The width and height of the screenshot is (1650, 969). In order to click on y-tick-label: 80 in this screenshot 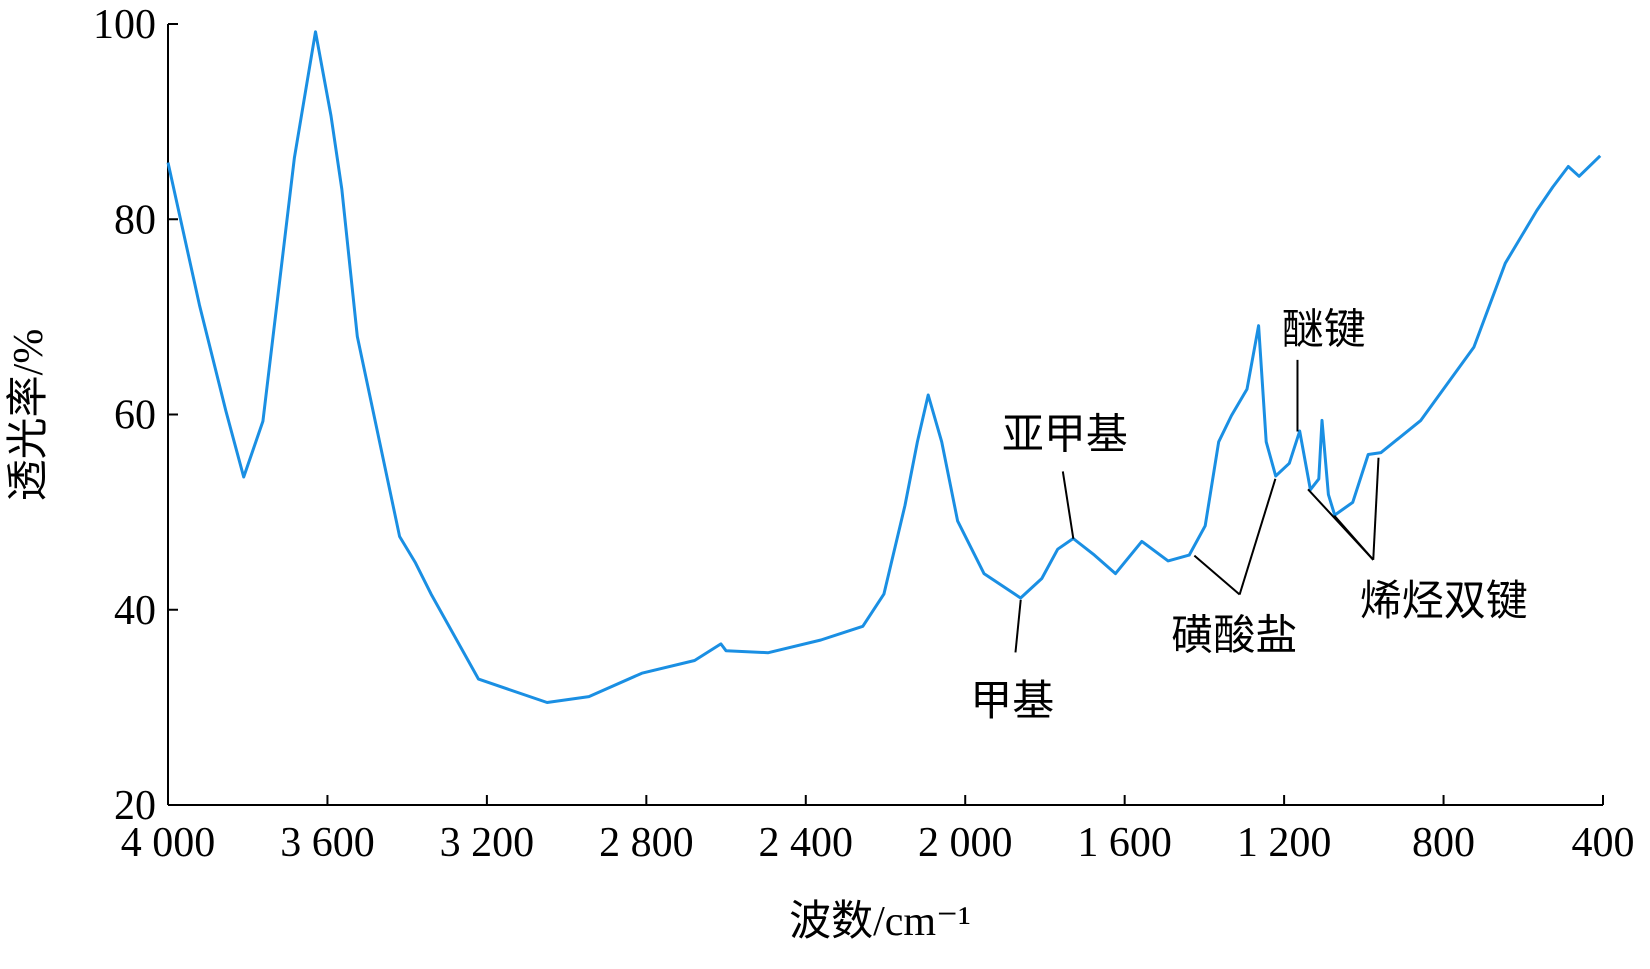, I will do `click(135, 220)`.